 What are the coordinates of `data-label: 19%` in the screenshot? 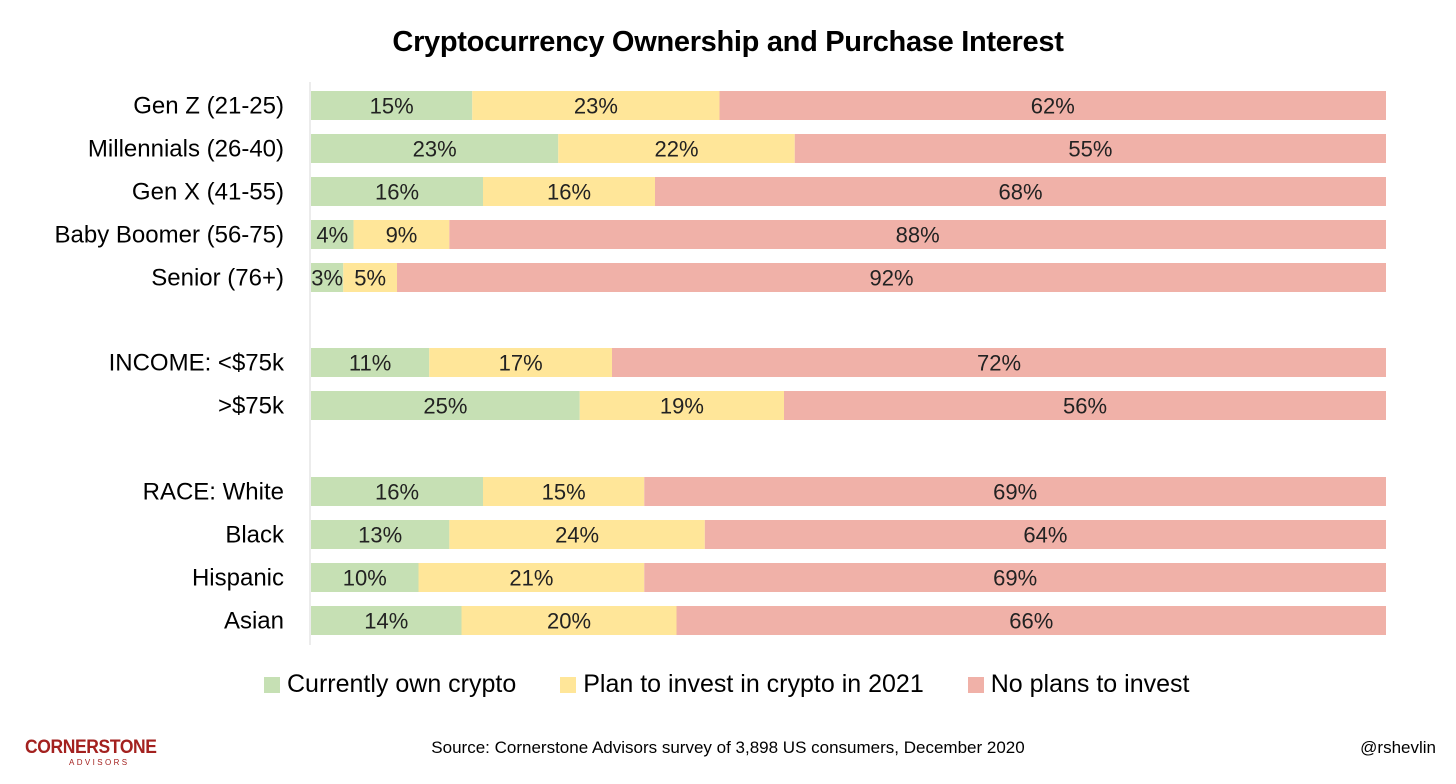 It's located at (682, 406).